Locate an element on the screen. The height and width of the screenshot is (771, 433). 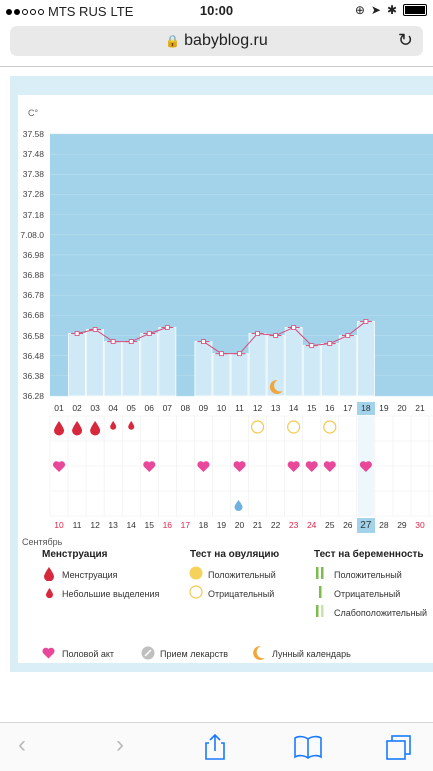
calendar-date-label: 18 is located at coordinates (203, 525).